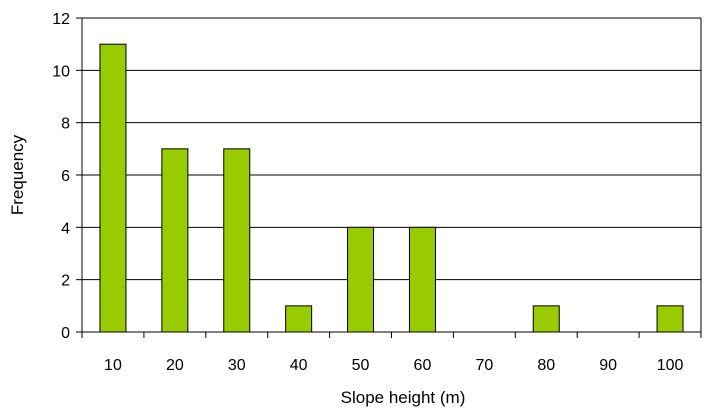  Describe the element at coordinates (670, 365) in the screenshot. I see `x-tick-label: 100` at that location.